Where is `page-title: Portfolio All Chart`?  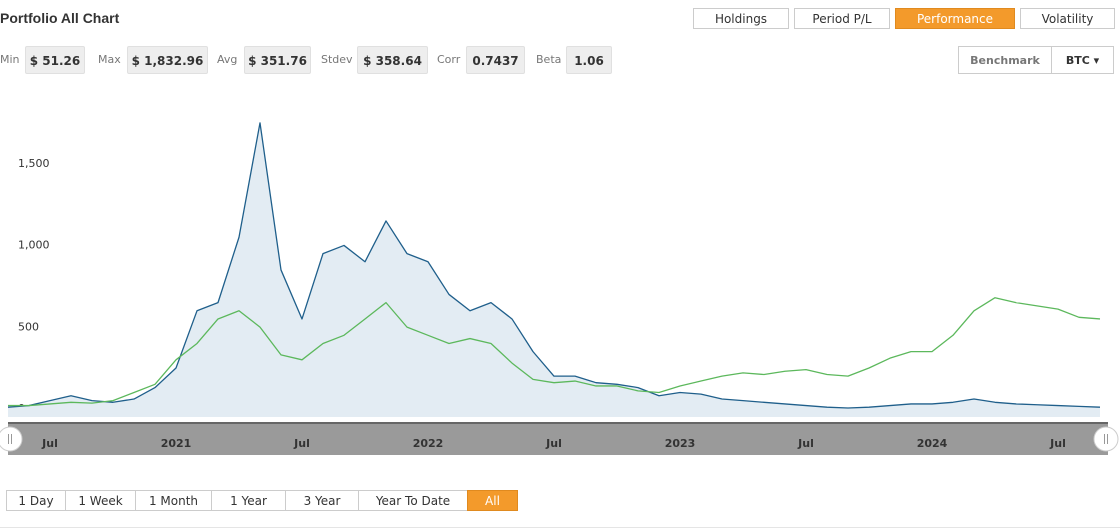 page-title: Portfolio All Chart is located at coordinates (60, 18).